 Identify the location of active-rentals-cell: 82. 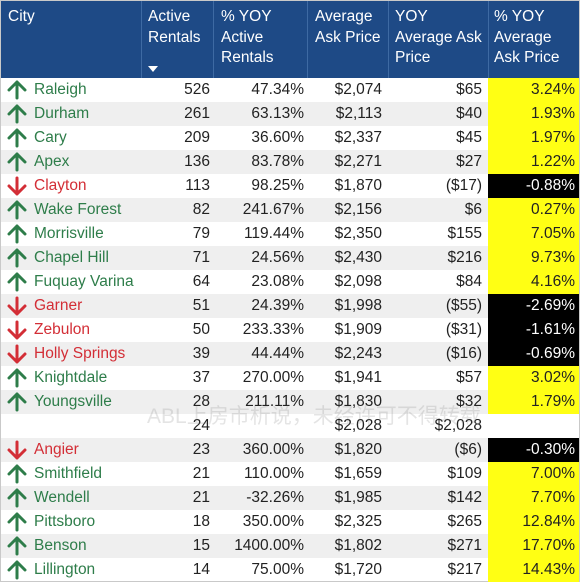
(201, 209).